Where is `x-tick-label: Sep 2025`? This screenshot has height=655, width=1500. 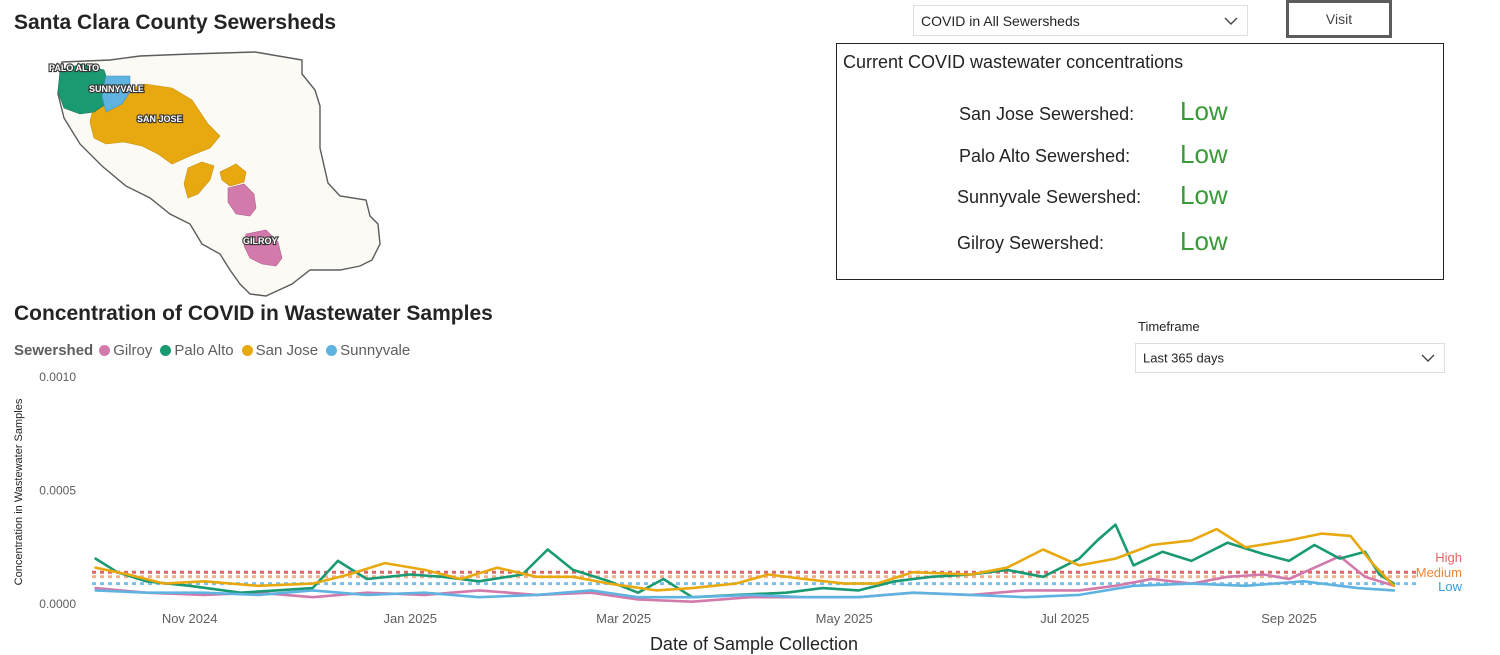 x-tick-label: Sep 2025 is located at coordinates (1289, 618).